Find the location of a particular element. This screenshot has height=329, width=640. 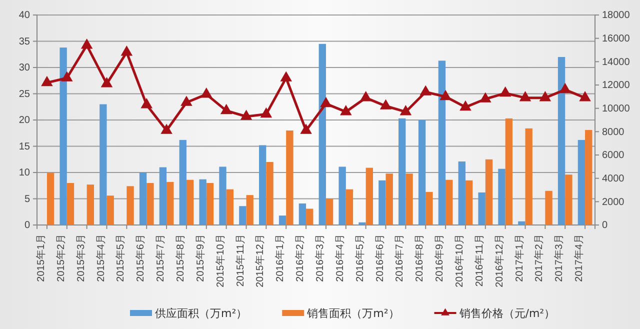

legend-label: 销售价格（元/m²） is located at coordinates (507, 313).